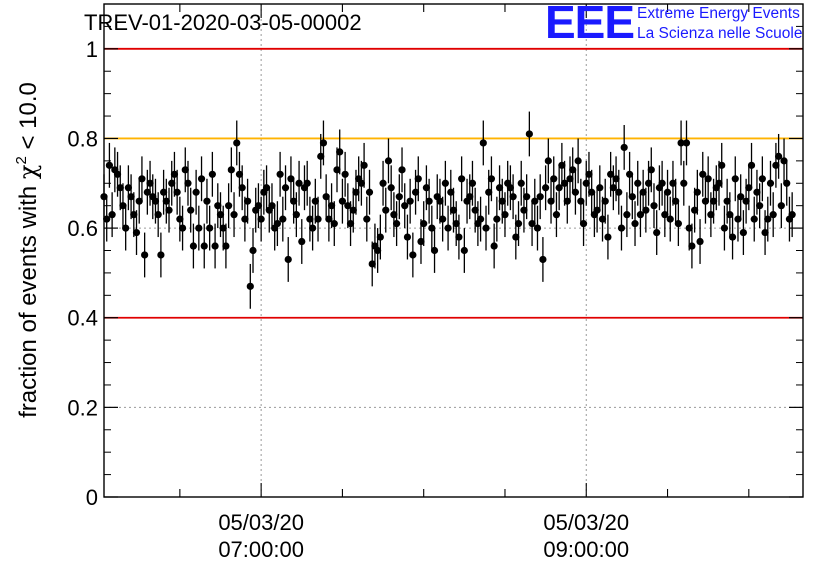  What do you see at coordinates (82, 407) in the screenshot?
I see `y-tick-label: 0.2` at bounding box center [82, 407].